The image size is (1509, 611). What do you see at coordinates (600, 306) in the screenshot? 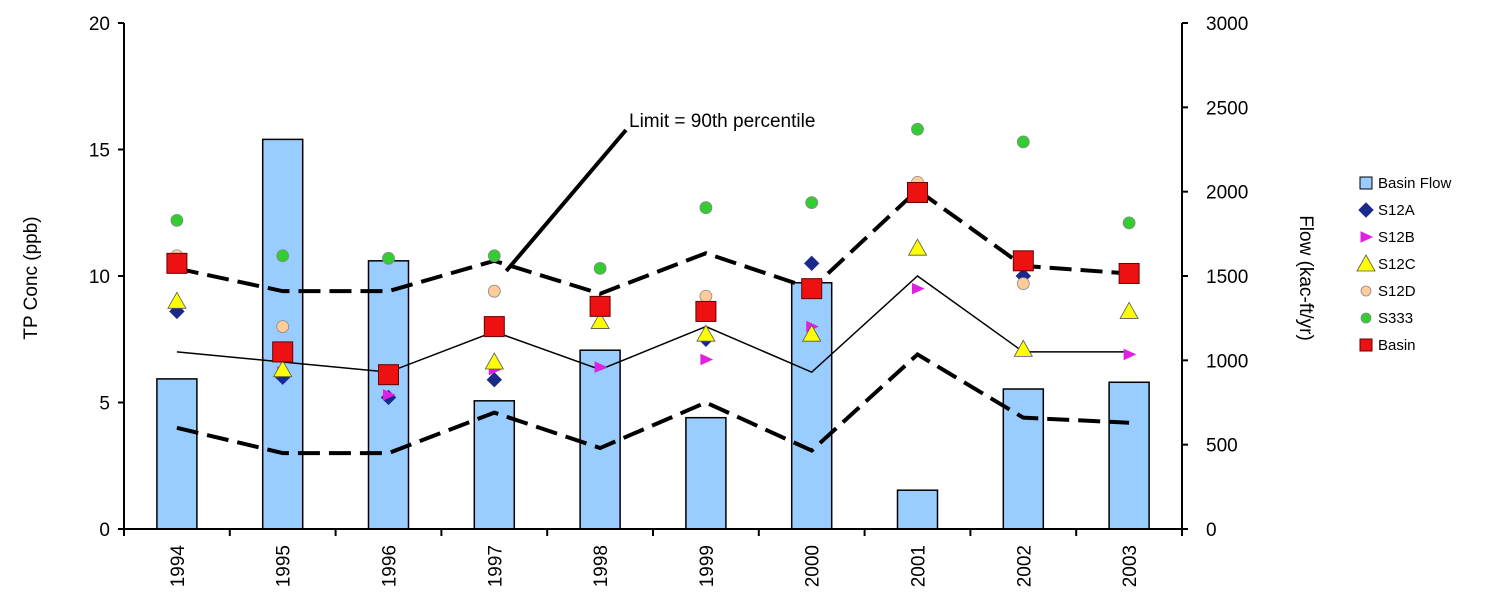
I see `marker-basin-1998` at bounding box center [600, 306].